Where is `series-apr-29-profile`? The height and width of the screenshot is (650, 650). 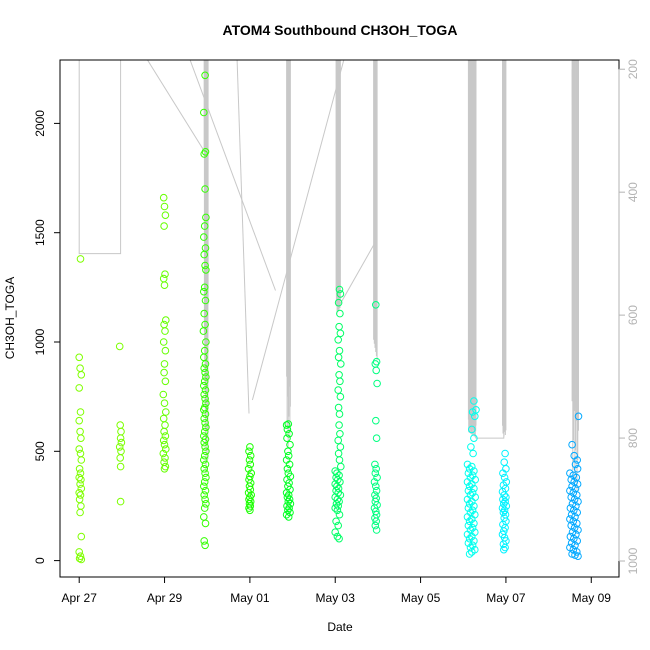 series-apr-29-profile is located at coordinates (164, 333).